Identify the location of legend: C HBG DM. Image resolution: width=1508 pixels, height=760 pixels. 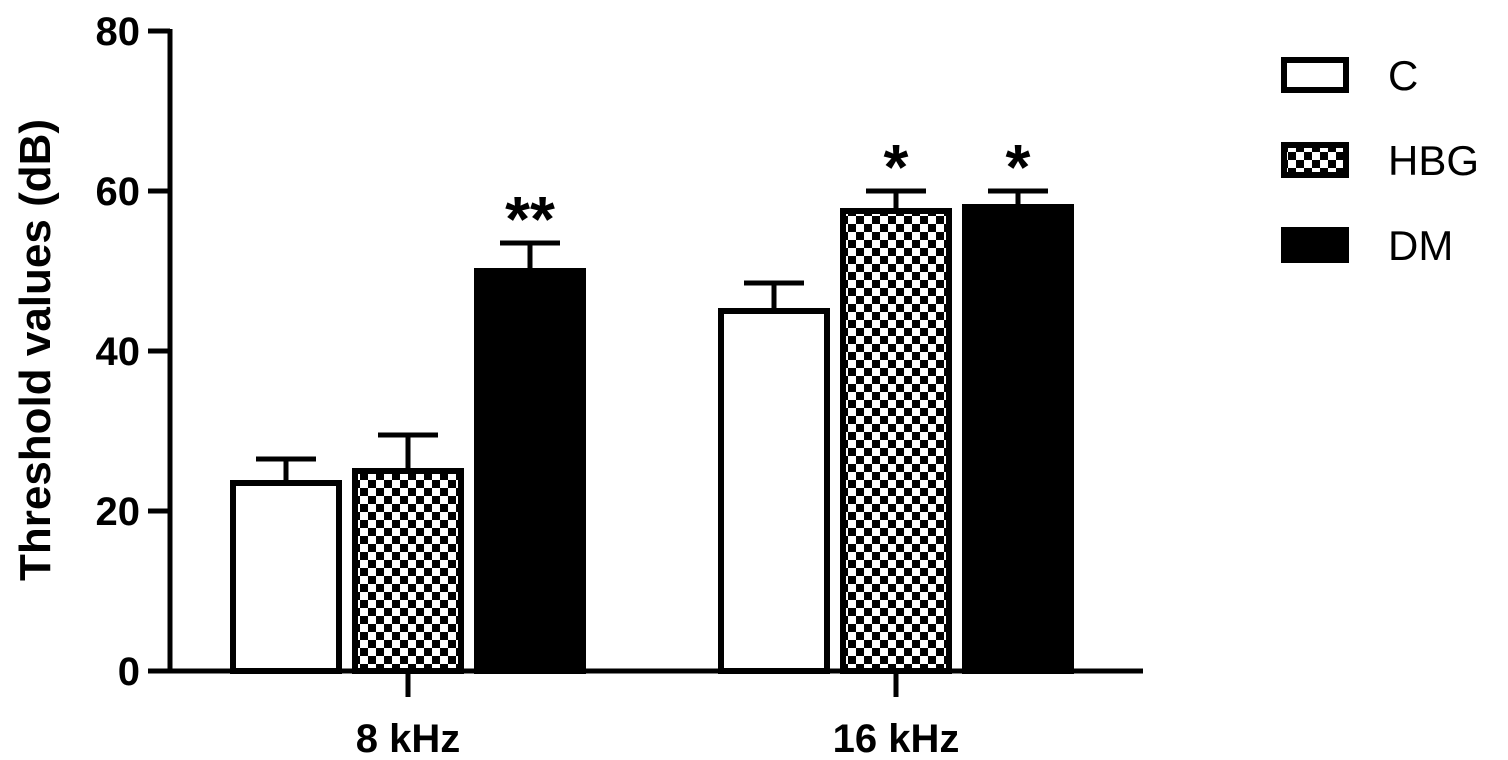
(1380, 160).